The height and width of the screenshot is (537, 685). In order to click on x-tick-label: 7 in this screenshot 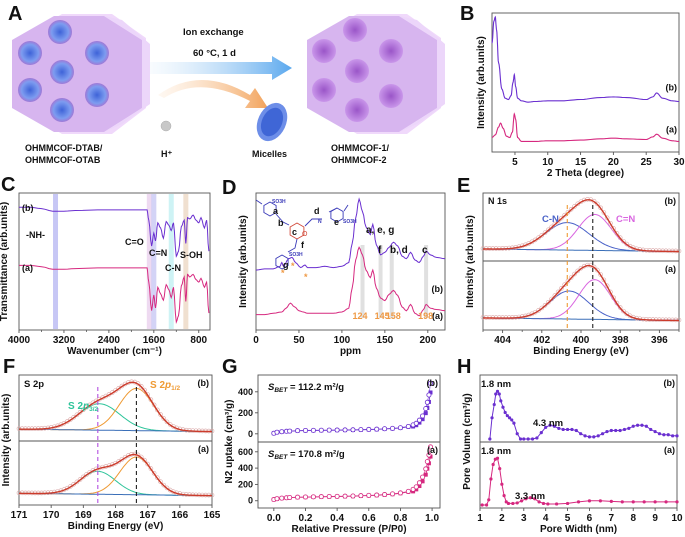, I will do `click(612, 518)`.